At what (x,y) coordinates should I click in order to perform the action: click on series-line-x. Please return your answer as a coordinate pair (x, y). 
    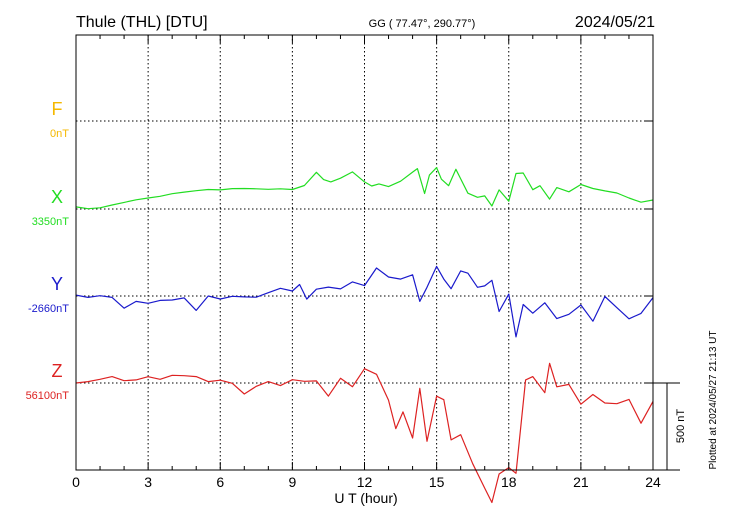
    Looking at the image, I should click on (364, 188).